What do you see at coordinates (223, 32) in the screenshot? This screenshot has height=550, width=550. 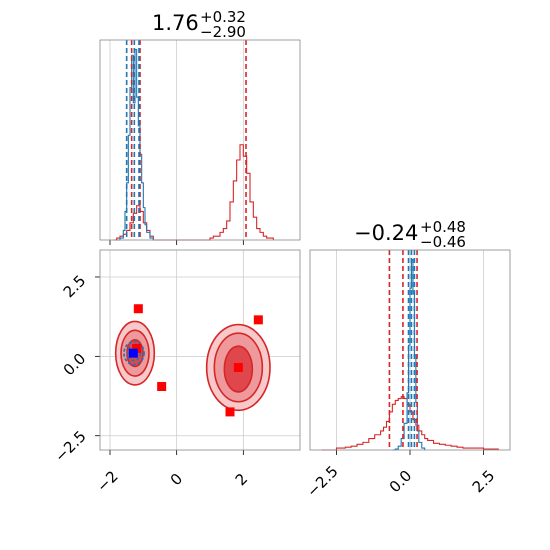 I see `param1-title-minus: −2.90` at bounding box center [223, 32].